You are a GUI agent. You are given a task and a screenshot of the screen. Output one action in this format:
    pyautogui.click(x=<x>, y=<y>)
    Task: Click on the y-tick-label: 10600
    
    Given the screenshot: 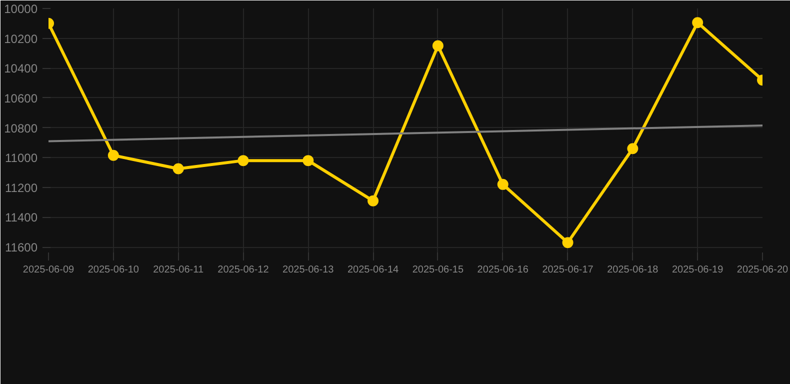 What is the action you would take?
    pyautogui.click(x=21, y=98)
    